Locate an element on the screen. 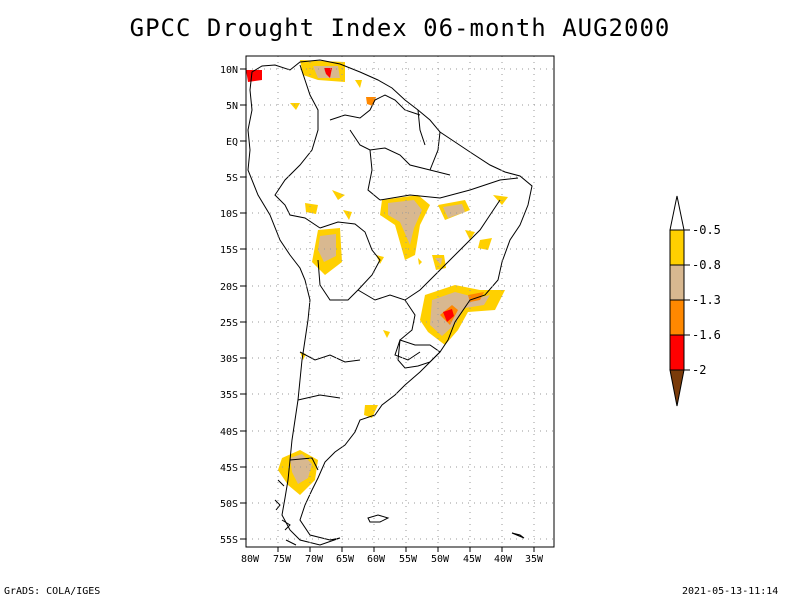 Image resolution: width=800 pixels, height=600 pixels. lat-tick-label: 45S is located at coordinates (229, 468).